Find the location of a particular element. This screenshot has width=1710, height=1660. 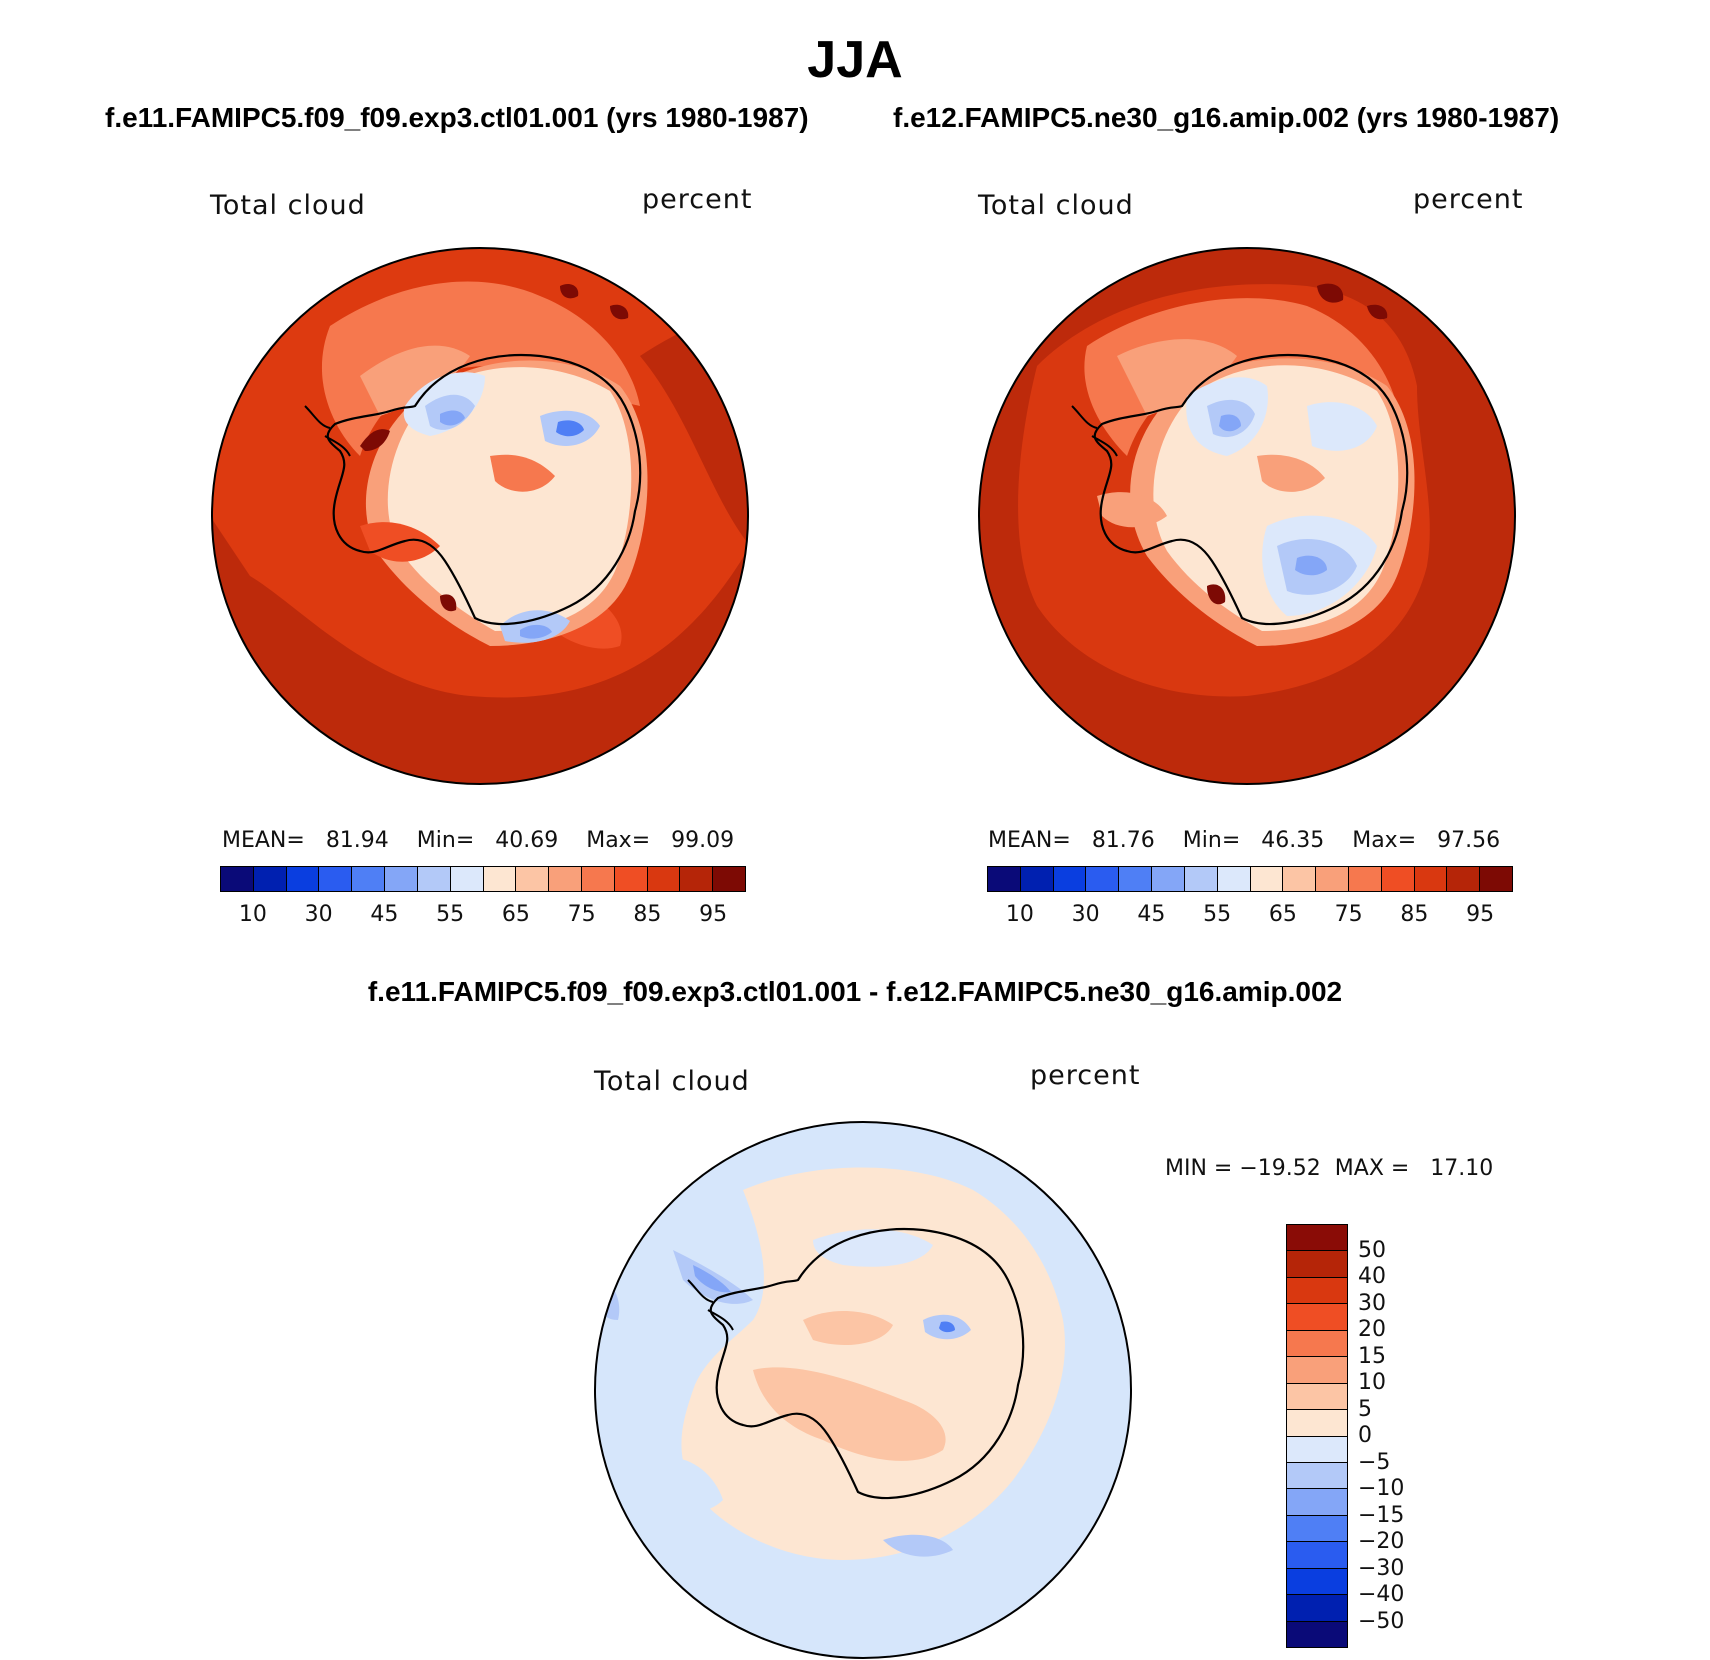

colorbar-tick-label: 95 is located at coordinates (713, 914).